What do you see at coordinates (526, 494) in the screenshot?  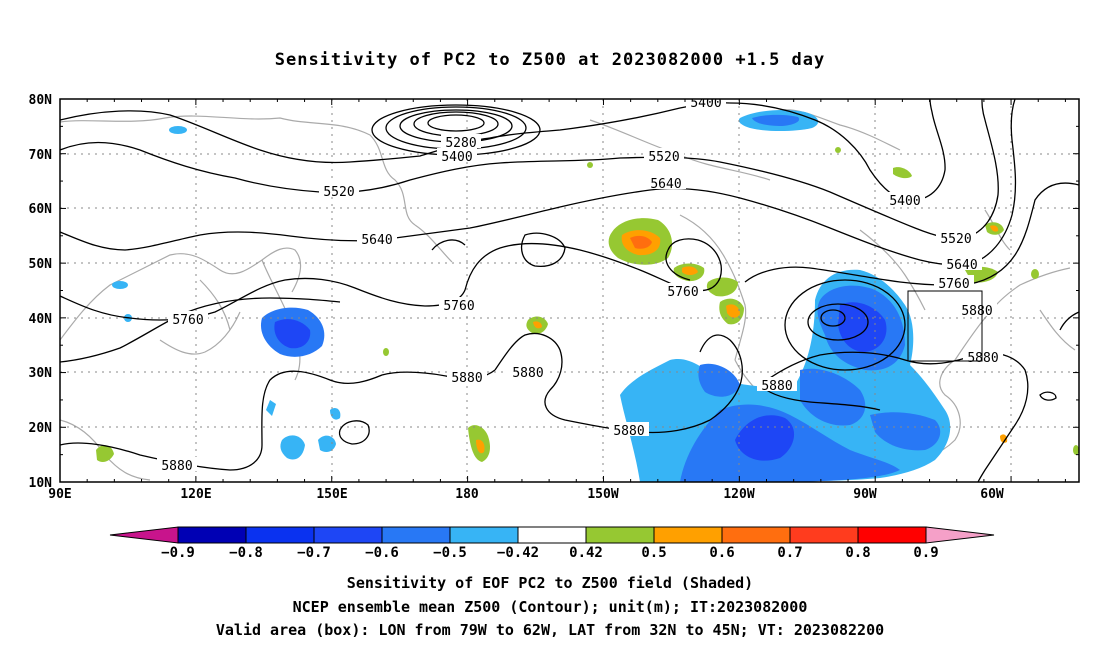 I see `longitude-labels: 90E 120E 150E 180 150W 120W 90W 60W` at bounding box center [526, 494].